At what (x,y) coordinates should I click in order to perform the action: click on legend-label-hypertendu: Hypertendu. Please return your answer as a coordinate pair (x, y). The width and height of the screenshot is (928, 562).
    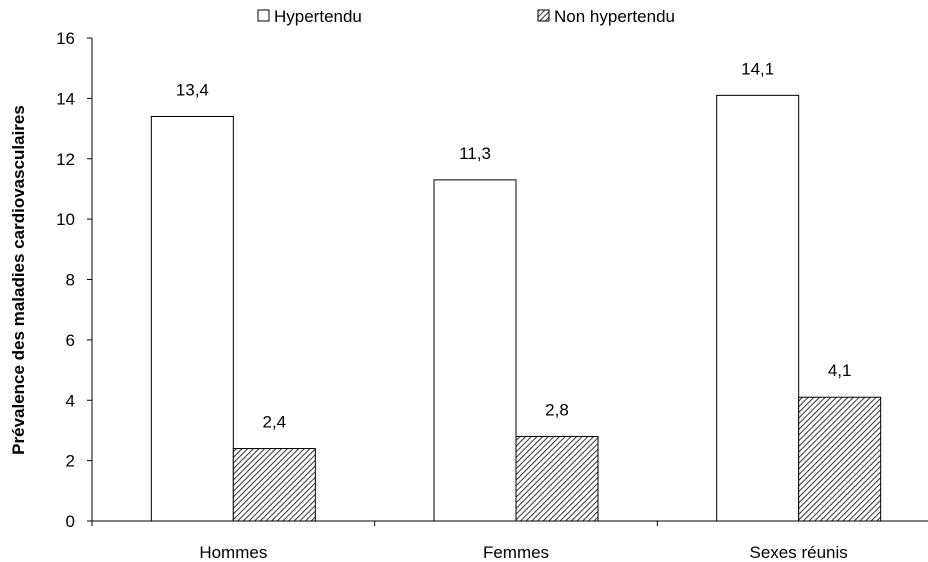
    Looking at the image, I should click on (318, 16).